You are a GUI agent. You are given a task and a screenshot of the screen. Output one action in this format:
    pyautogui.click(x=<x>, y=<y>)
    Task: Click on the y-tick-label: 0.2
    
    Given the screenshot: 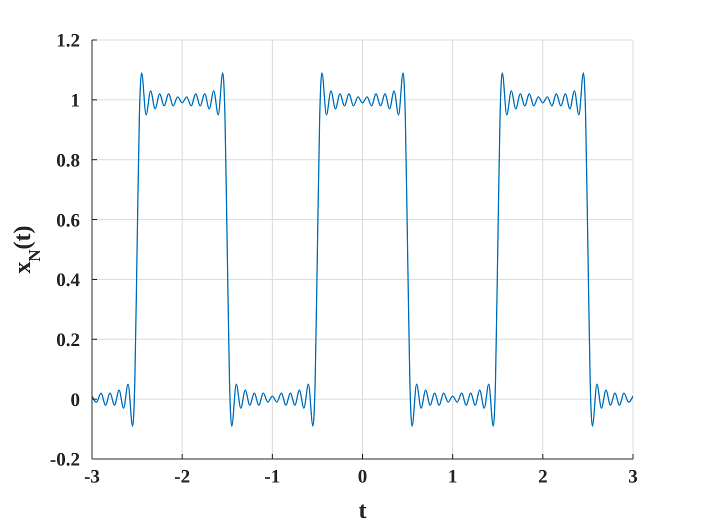 What is the action you would take?
    pyautogui.click(x=68, y=341)
    